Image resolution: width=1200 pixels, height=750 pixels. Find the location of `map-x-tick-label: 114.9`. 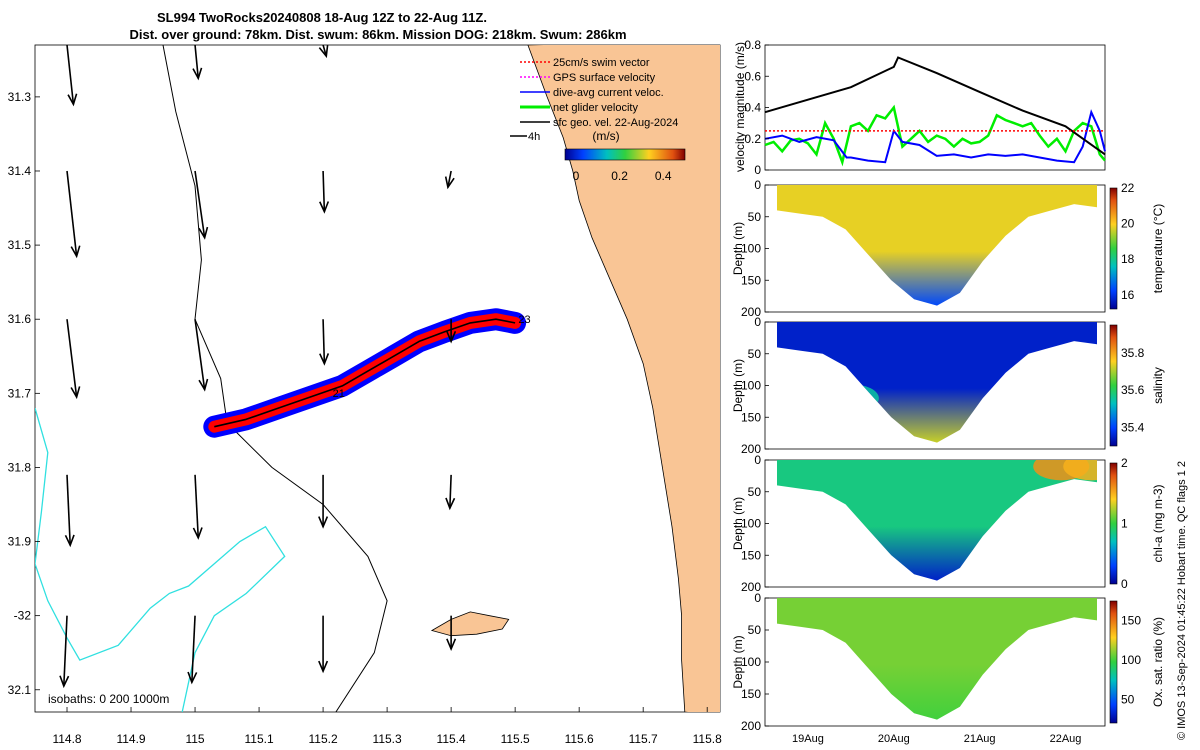

map-x-tick-label: 114.9 is located at coordinates (130, 739).